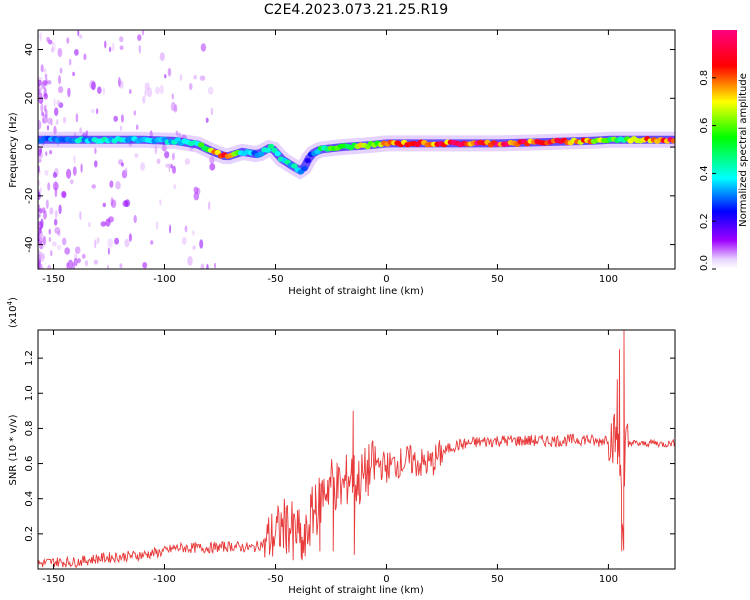 This screenshot has width=750, height=600. I want to click on x-tick-label: 50, so click(497, 579).